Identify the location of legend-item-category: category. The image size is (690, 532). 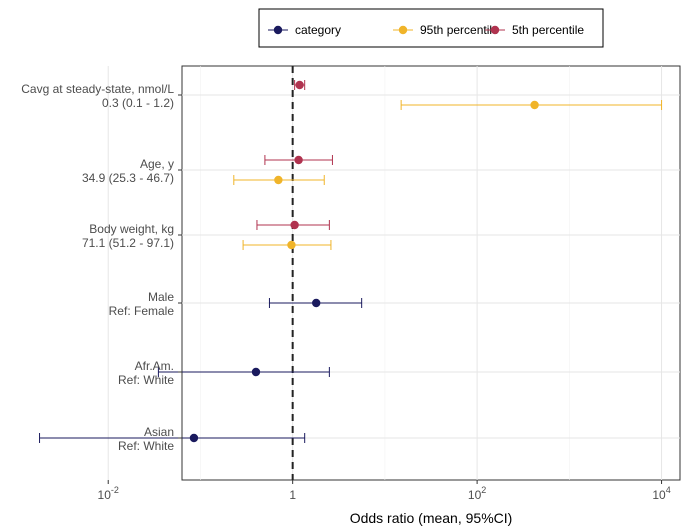
(304, 30).